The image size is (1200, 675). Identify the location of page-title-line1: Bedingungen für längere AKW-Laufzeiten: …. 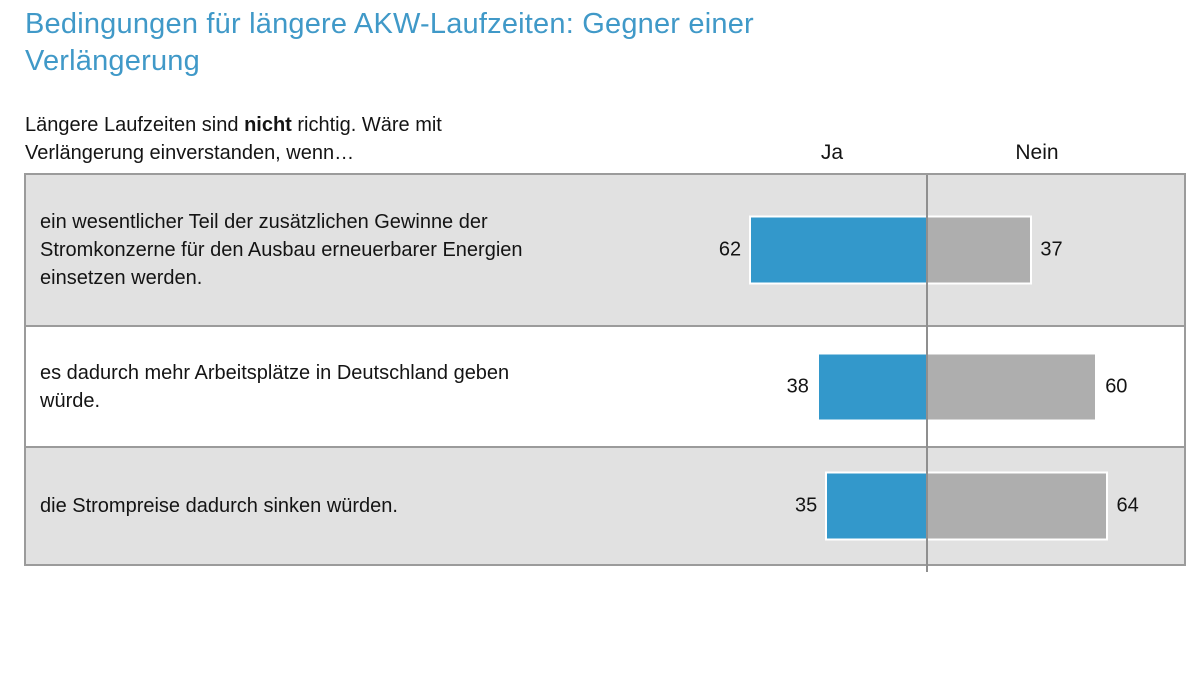
(389, 24).